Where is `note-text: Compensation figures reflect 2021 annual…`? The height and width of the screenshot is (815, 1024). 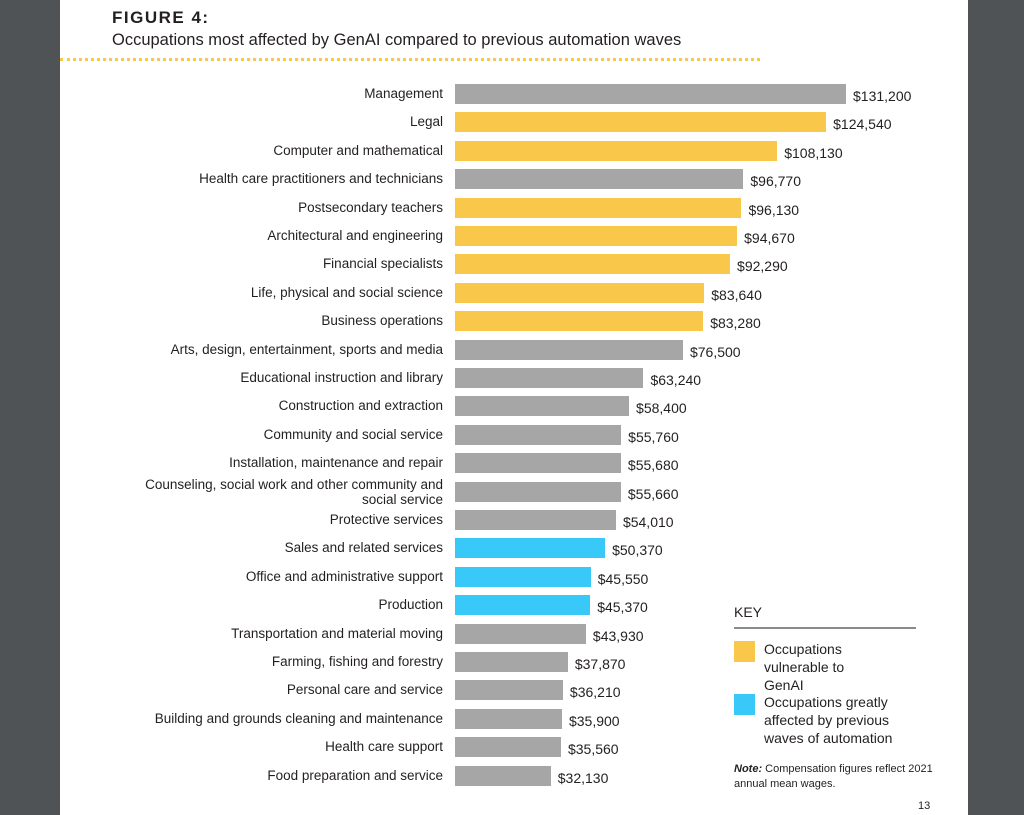 note-text: Compensation figures reflect 2021 annual… is located at coordinates (833, 776).